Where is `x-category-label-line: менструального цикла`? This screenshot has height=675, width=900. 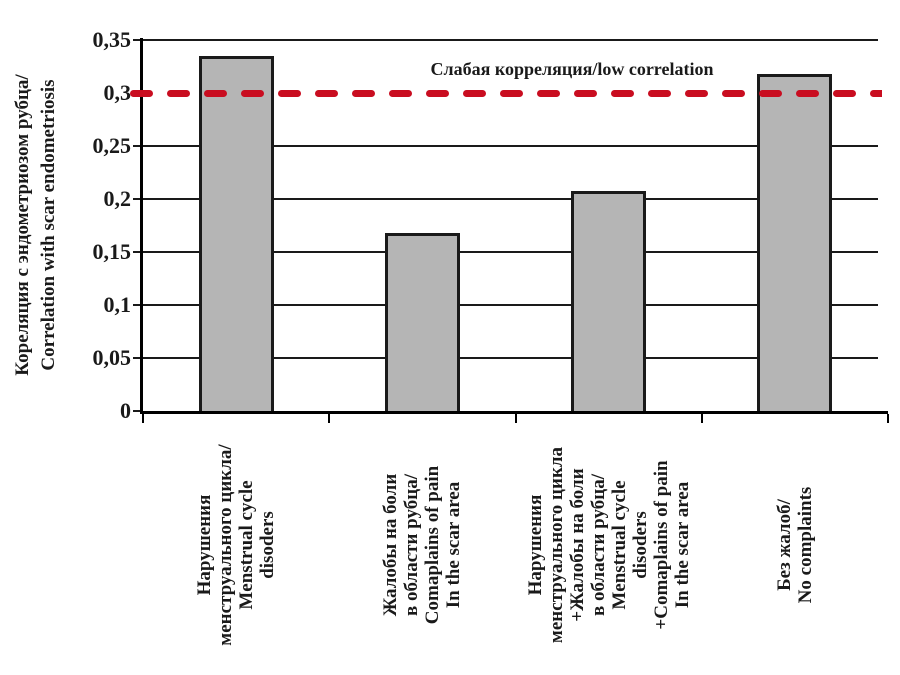 x-category-label-line: менструального цикла is located at coordinates (556, 545).